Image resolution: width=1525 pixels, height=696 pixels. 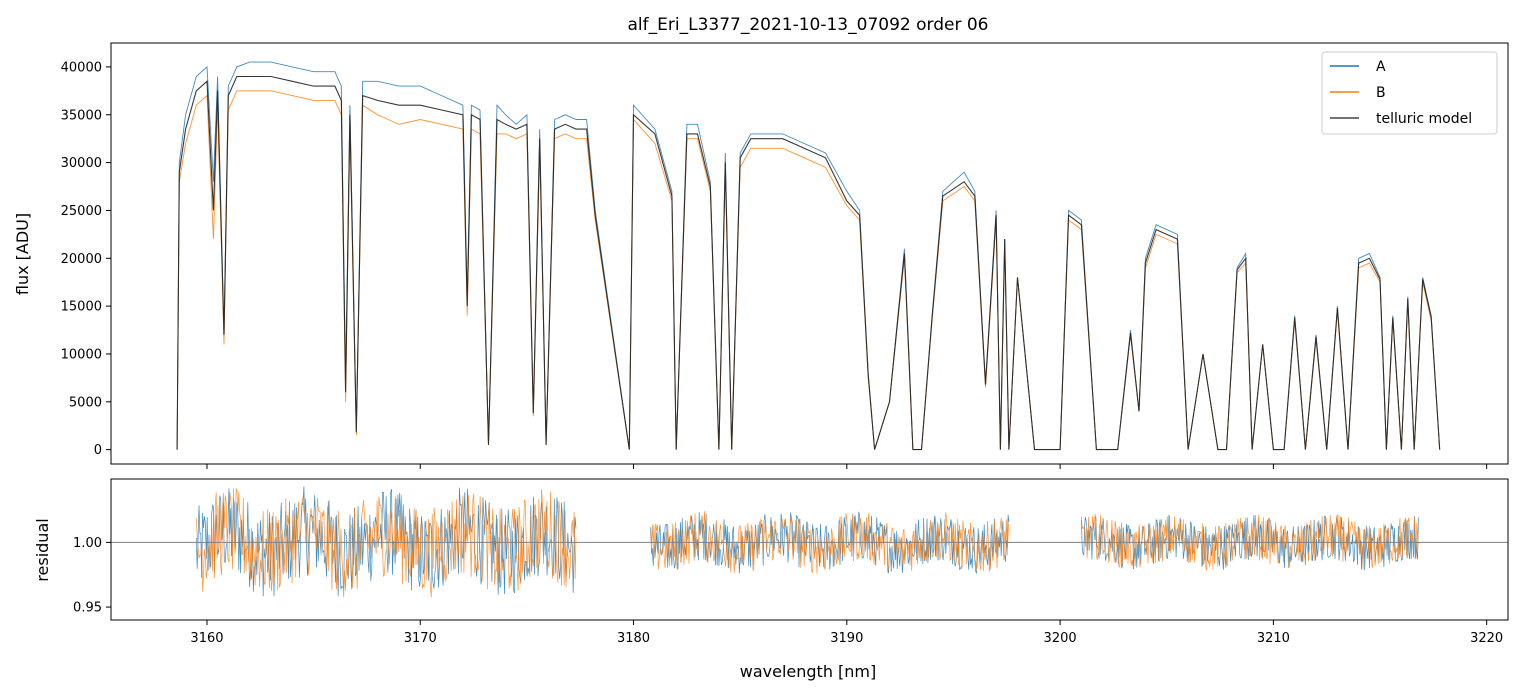 I want to click on residual-x-ticks: 3160 3170 3180 3190 3200 3210 3220, so click(x=846, y=633).